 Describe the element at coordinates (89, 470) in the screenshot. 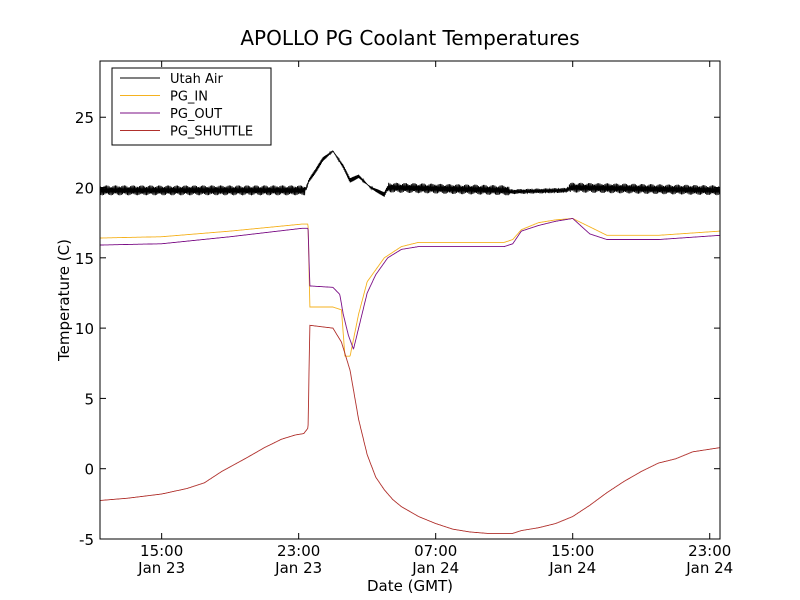

I see `y-tick-label: 0` at that location.